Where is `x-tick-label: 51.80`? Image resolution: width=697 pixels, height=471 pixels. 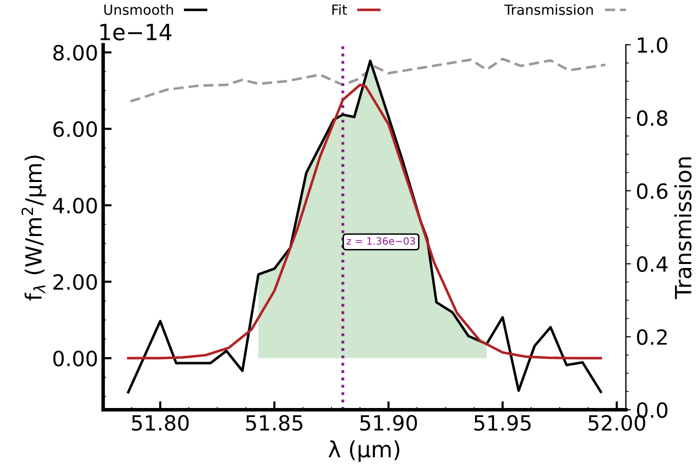 x-tick-label: 51.80 is located at coordinates (160, 423).